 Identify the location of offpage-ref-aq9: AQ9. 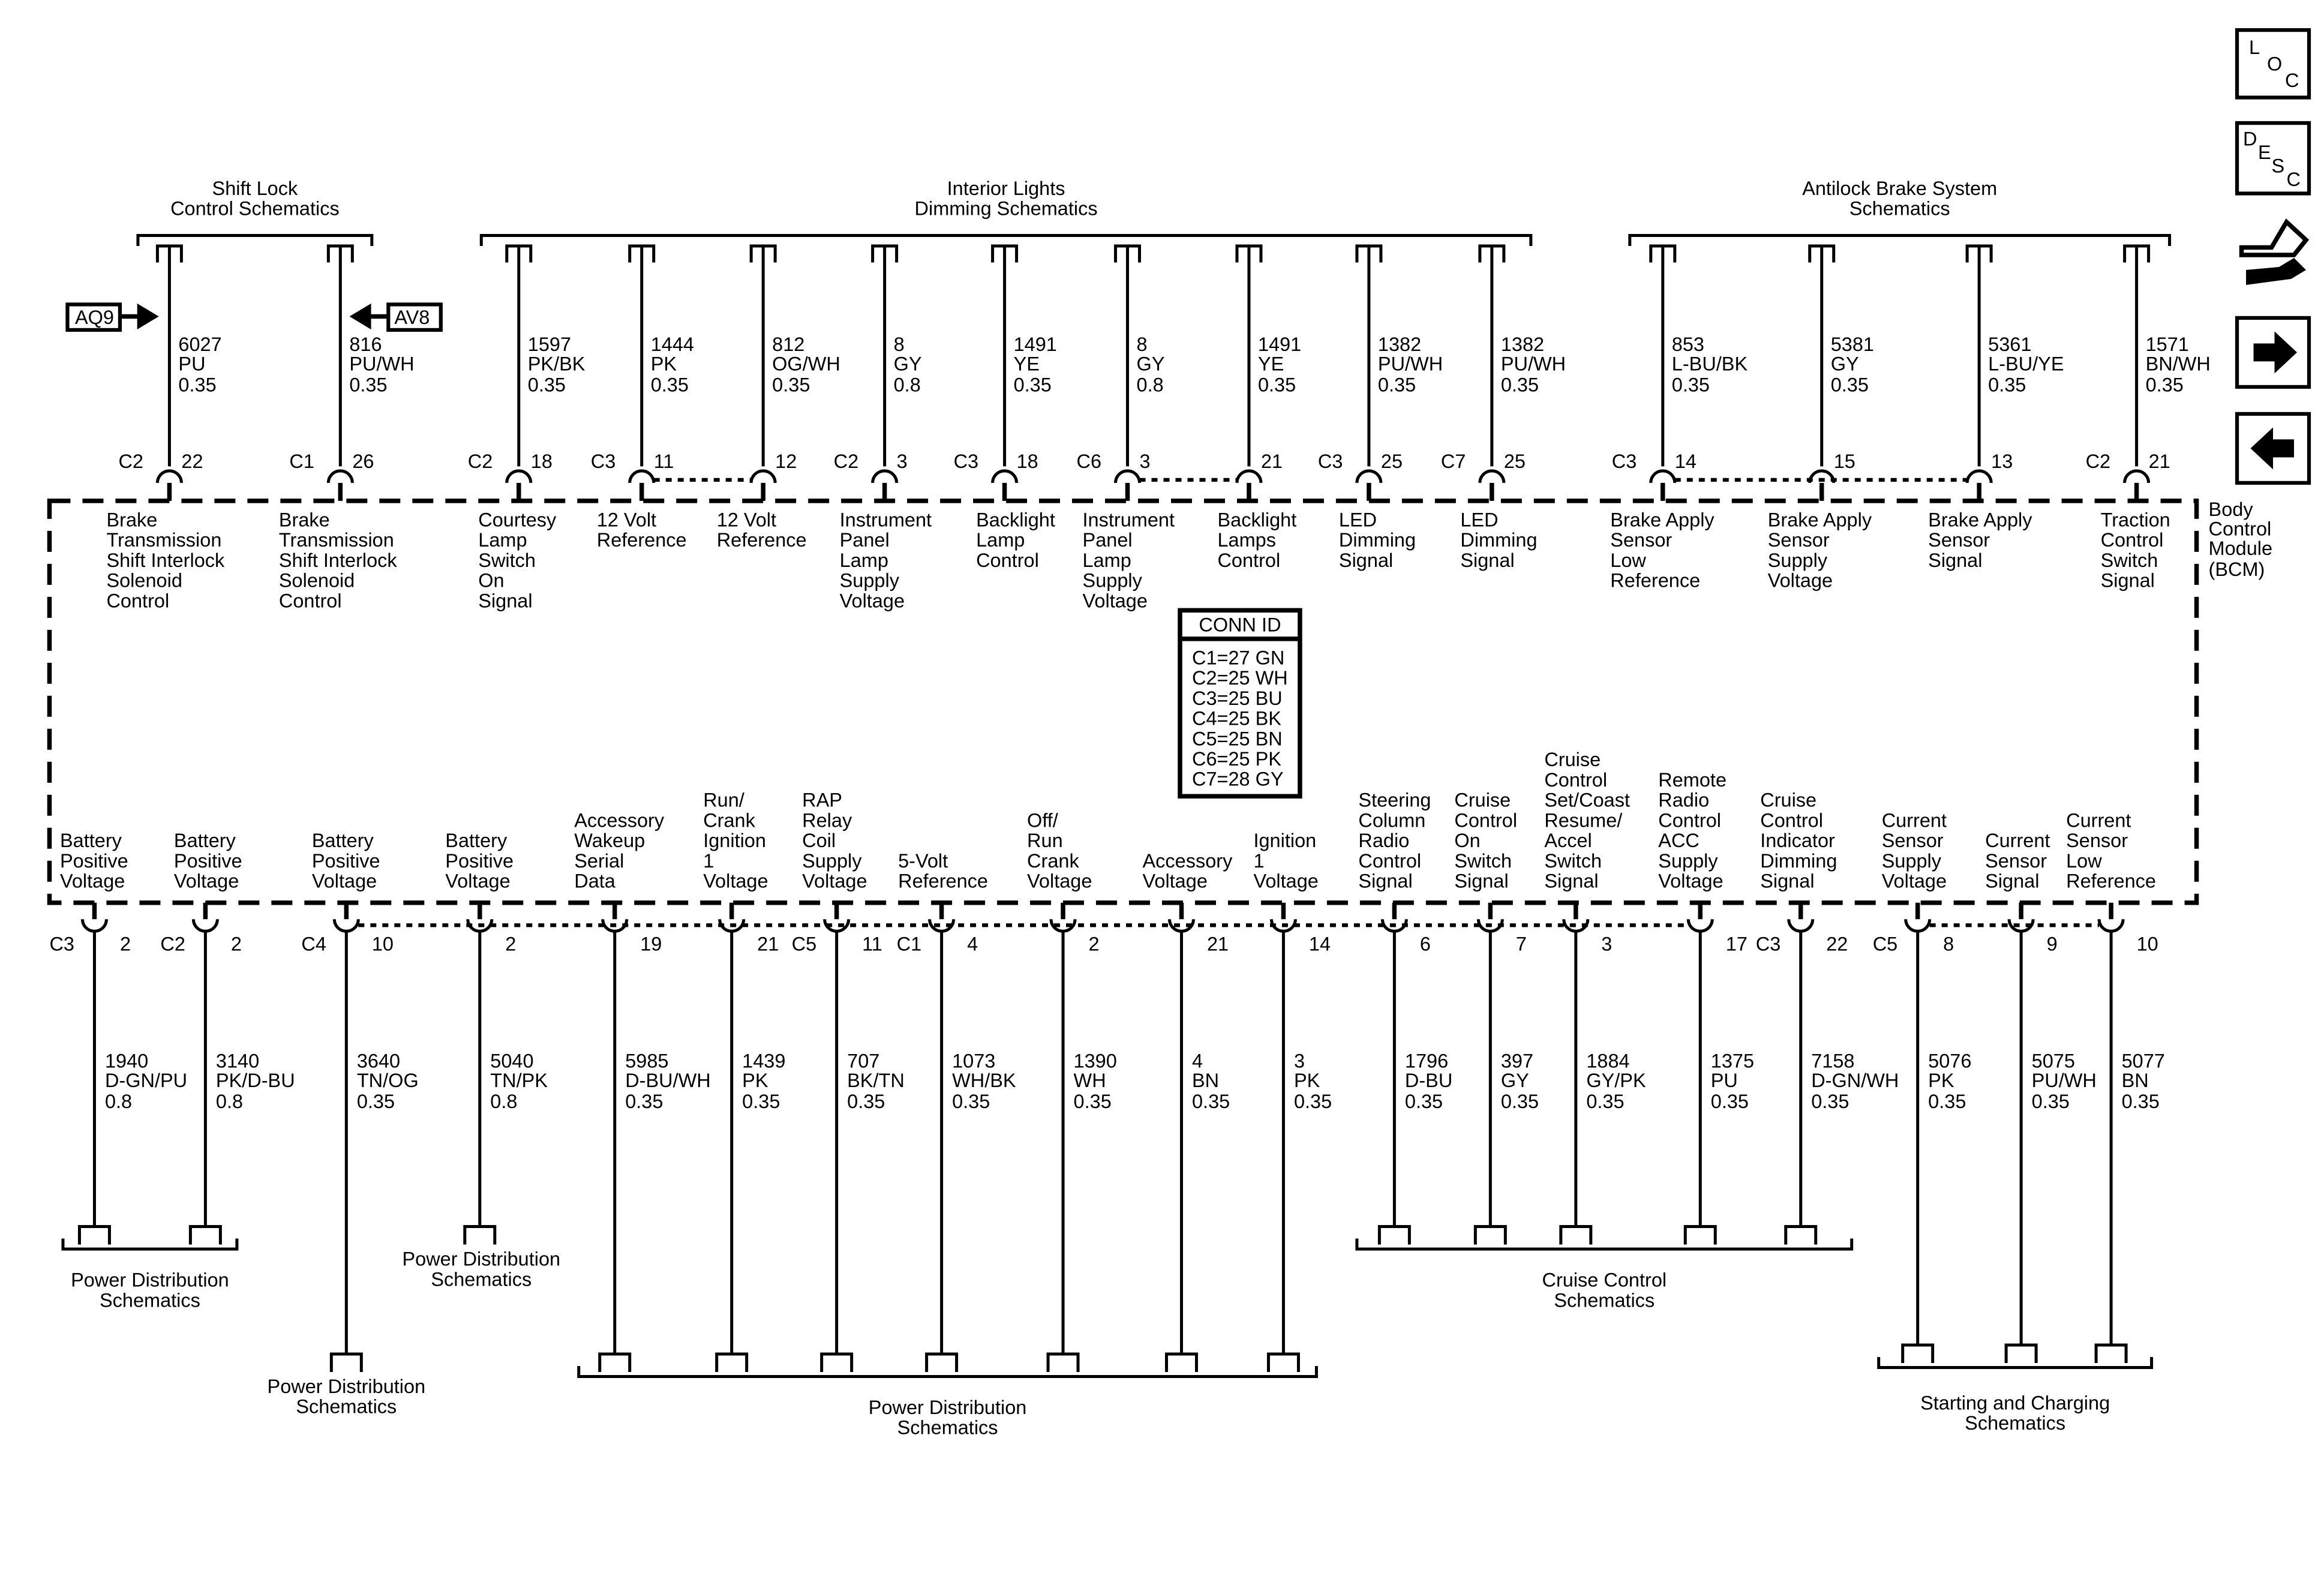
(112, 317).